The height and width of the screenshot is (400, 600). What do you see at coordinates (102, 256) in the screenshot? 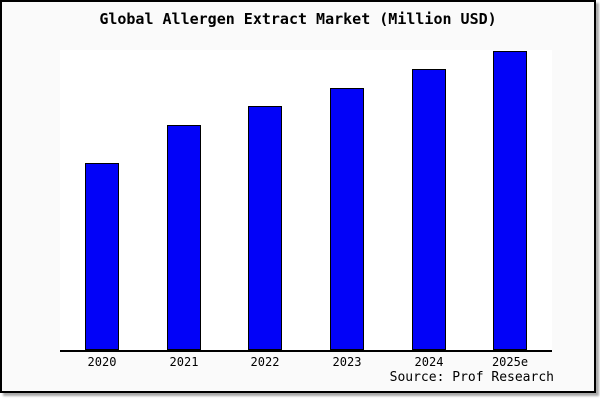
I see `bar-2020` at bounding box center [102, 256].